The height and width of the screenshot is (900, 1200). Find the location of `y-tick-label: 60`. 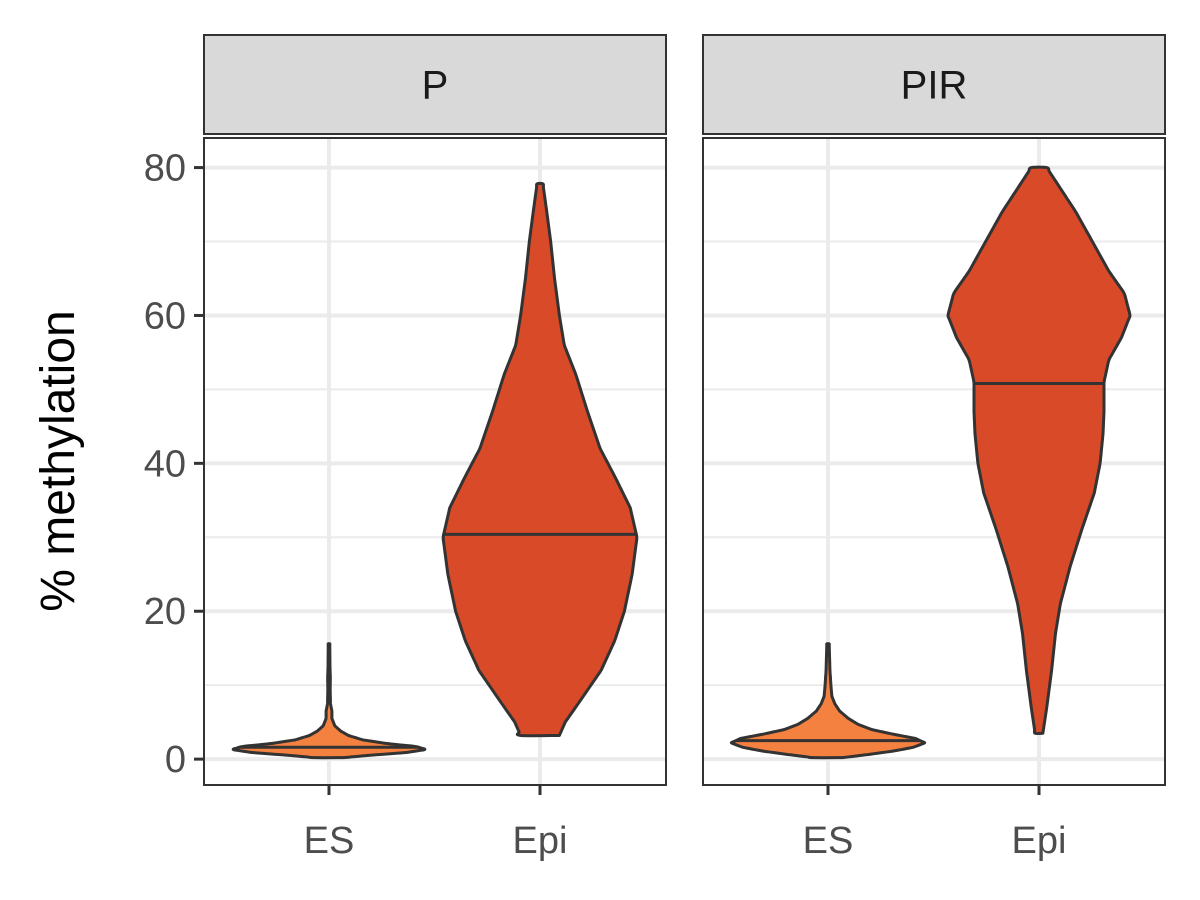

y-tick-label: 60 is located at coordinates (165, 316).